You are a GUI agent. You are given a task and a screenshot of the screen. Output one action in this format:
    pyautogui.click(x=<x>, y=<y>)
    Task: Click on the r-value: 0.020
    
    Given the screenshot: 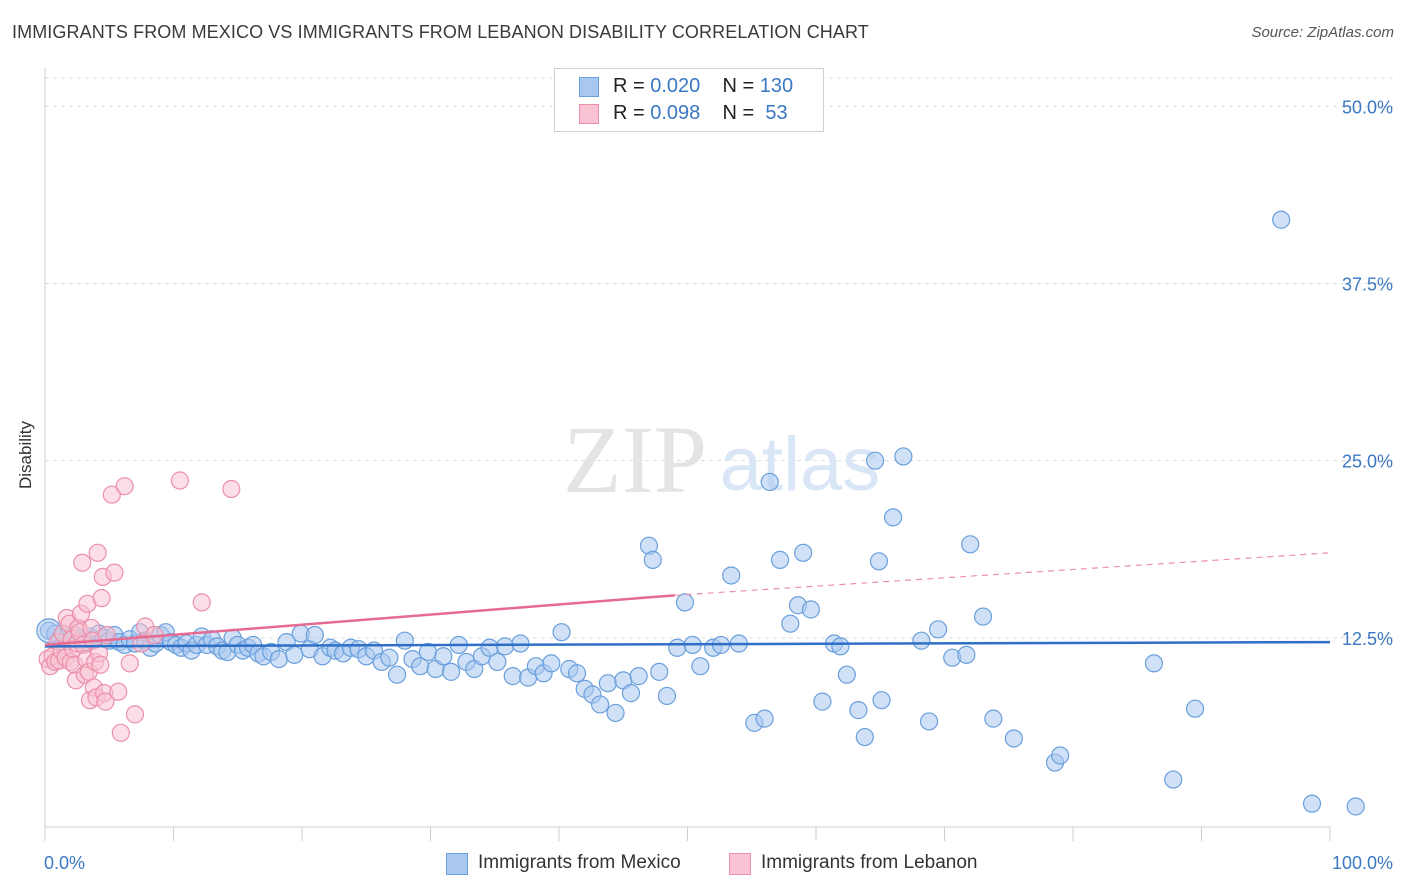 What is the action you would take?
    pyautogui.click(x=675, y=86)
    